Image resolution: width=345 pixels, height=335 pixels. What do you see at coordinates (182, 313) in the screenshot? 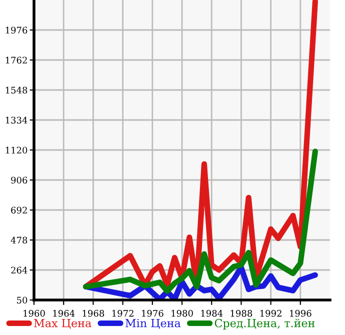
I see `x-tick-label: 1980` at bounding box center [182, 313].